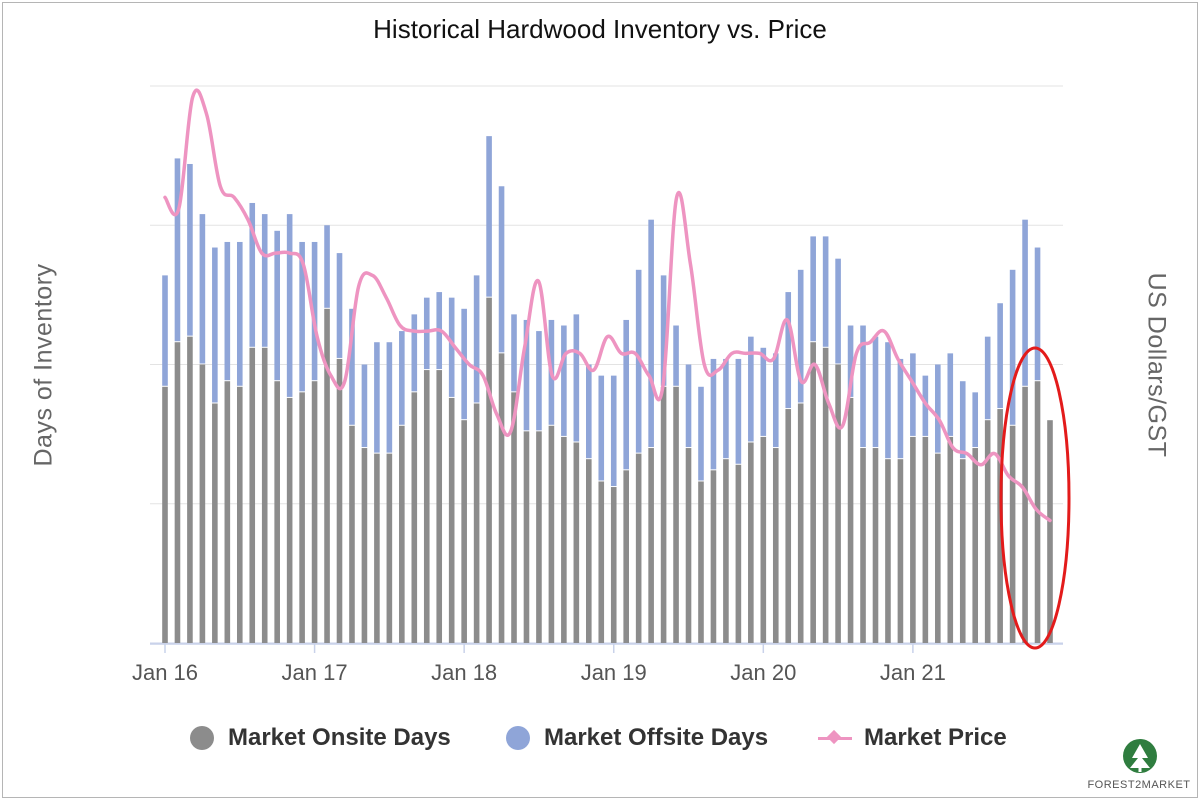 The image size is (1200, 800). I want to click on x-tick-label: Jan 18, so click(464, 672).